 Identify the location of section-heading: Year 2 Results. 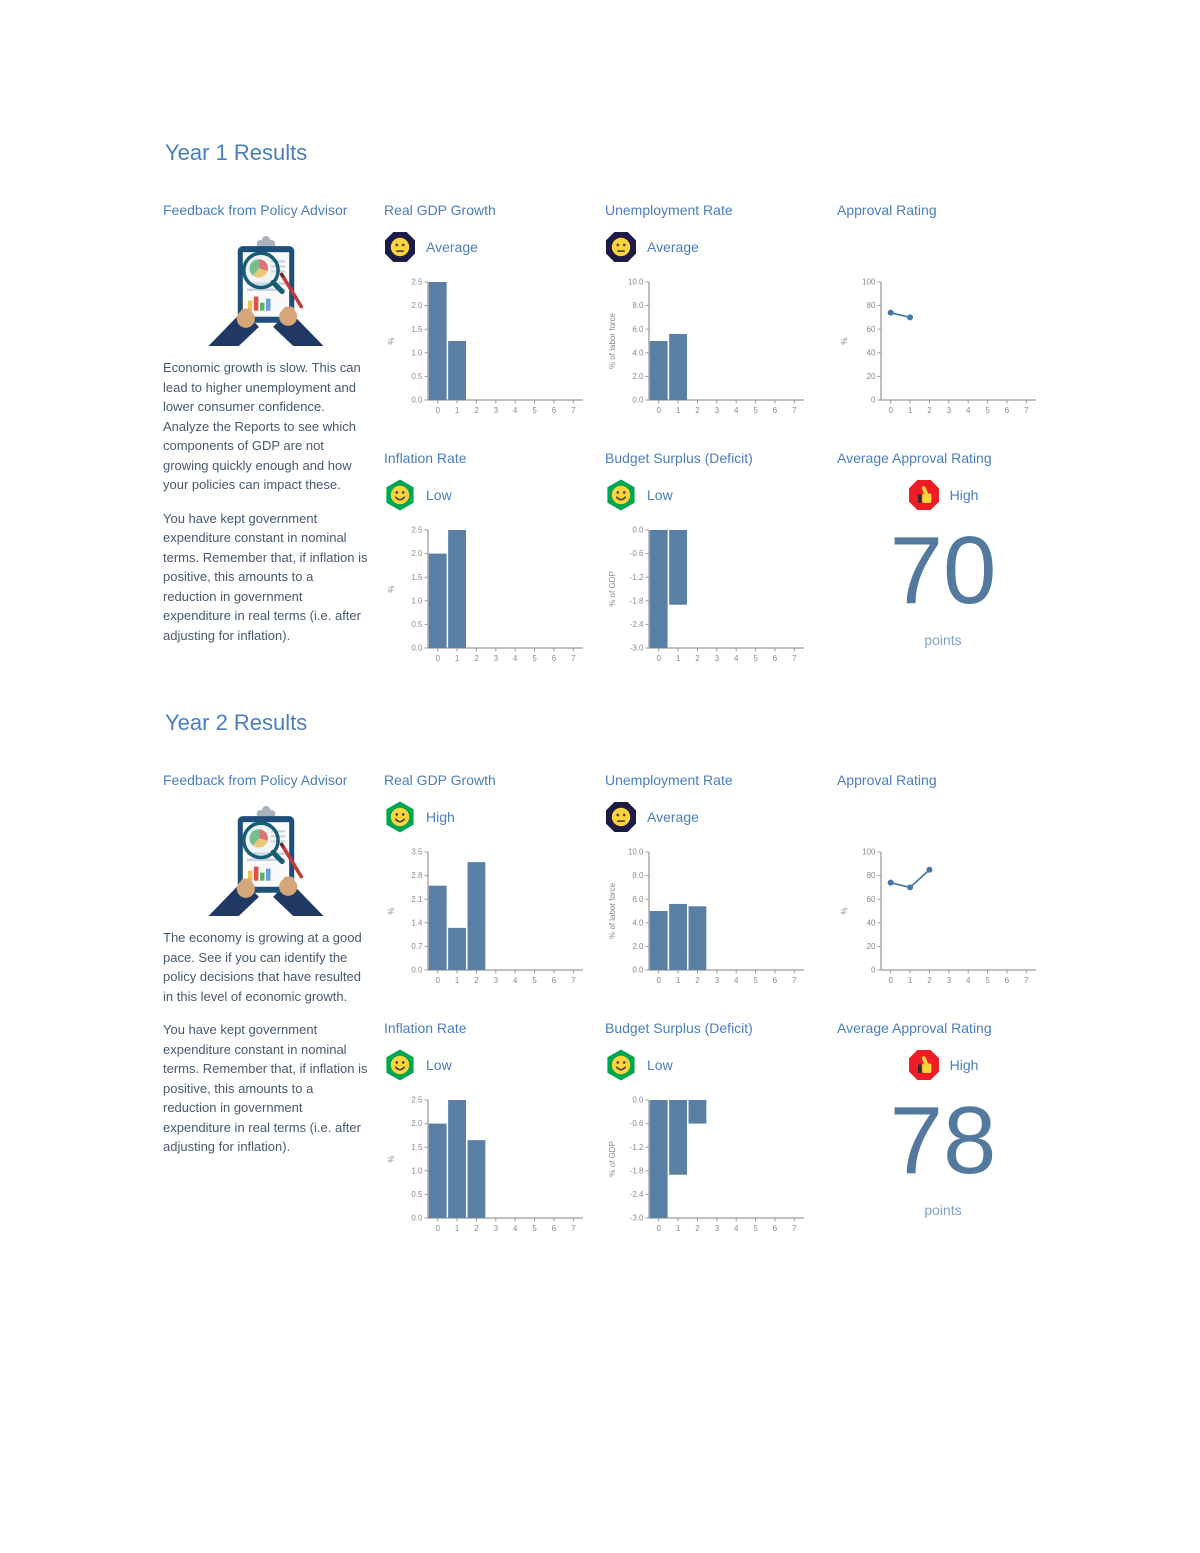
(236, 722).